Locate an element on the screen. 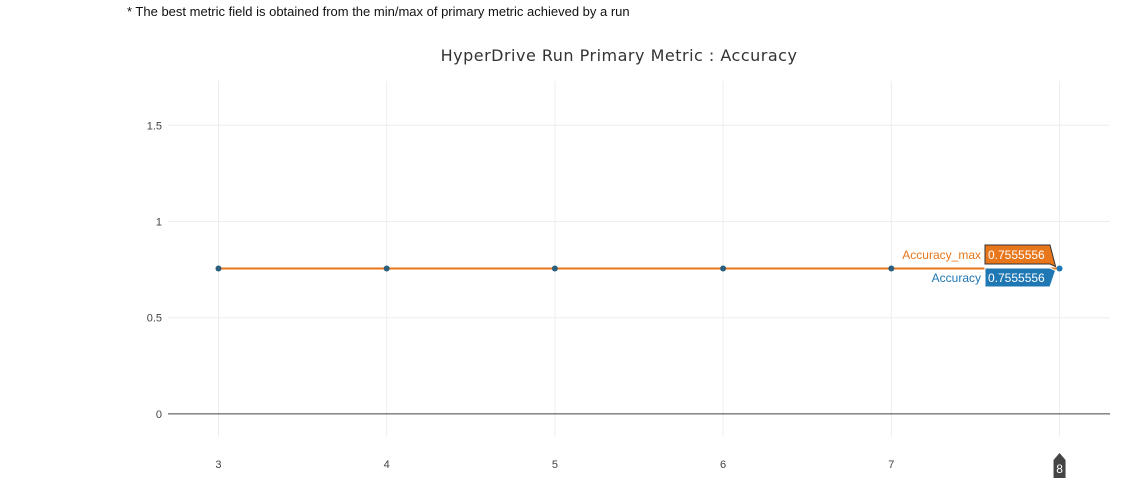 This screenshot has height=483, width=1135. hover-box-accuracy is located at coordinates (1020, 277).